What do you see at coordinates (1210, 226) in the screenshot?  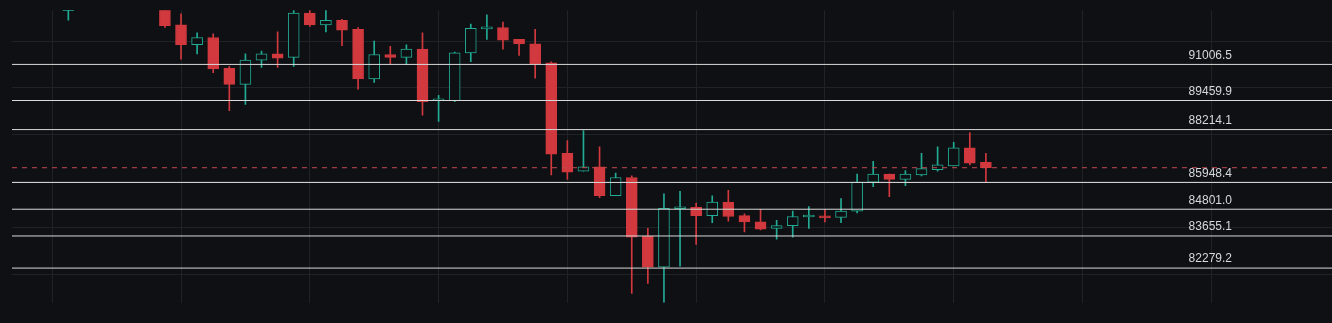 I see `ref-line-label: 83655.1` at bounding box center [1210, 226].